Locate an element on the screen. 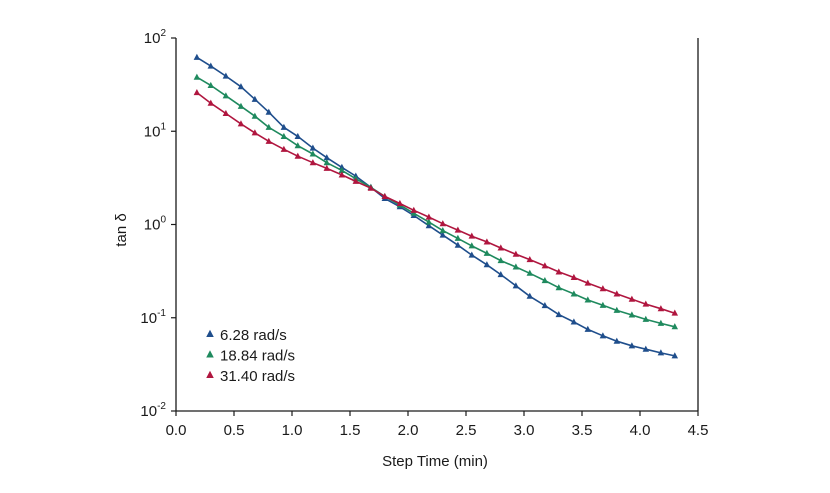  y-tick-label: 10⁰ is located at coordinates (155, 224).